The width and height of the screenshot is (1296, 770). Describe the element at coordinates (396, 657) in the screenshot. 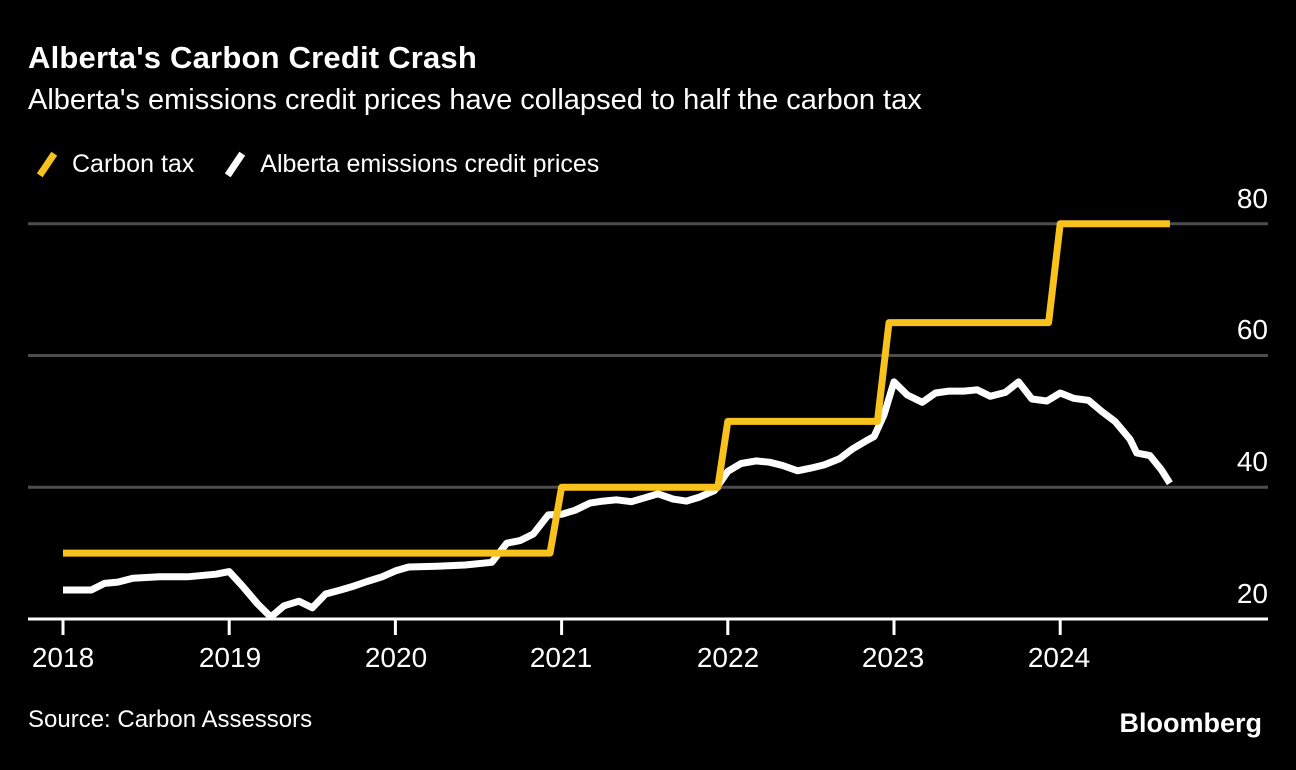

I see `x-axis-tick-label: 2020` at that location.